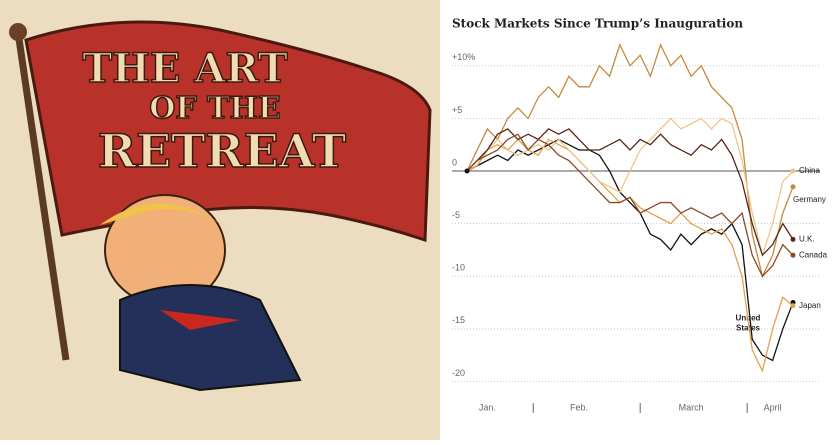  Describe the element at coordinates (165, 216) in the screenshot. I see `figure-hair` at that location.